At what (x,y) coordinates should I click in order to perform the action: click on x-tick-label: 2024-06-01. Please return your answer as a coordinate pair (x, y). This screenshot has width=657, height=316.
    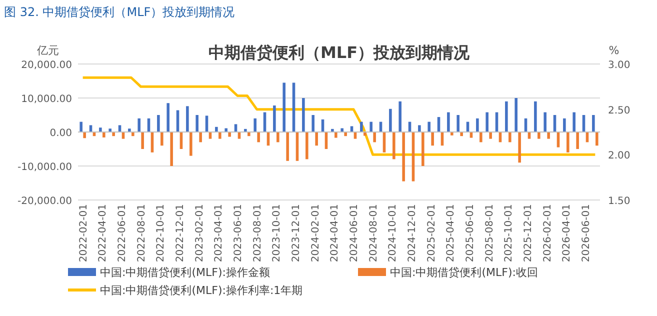
    Looking at the image, I should click on (354, 233).